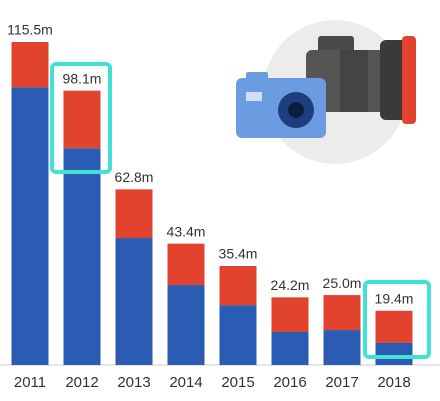 The width and height of the screenshot is (440, 401). I want to click on x-tick-label: 2015, so click(237, 382).